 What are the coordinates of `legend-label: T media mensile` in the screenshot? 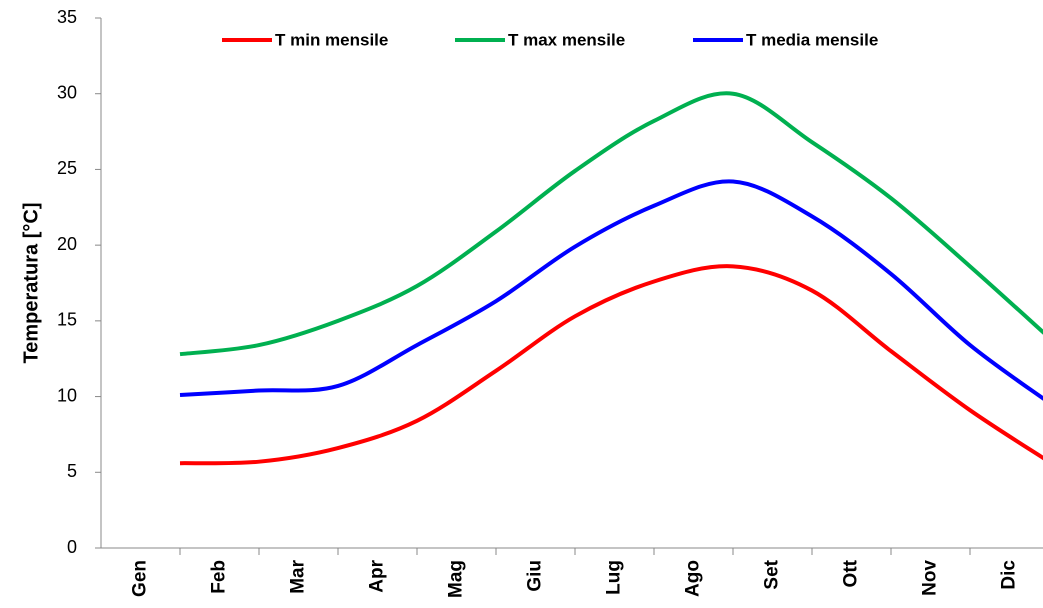 It's located at (812, 39).